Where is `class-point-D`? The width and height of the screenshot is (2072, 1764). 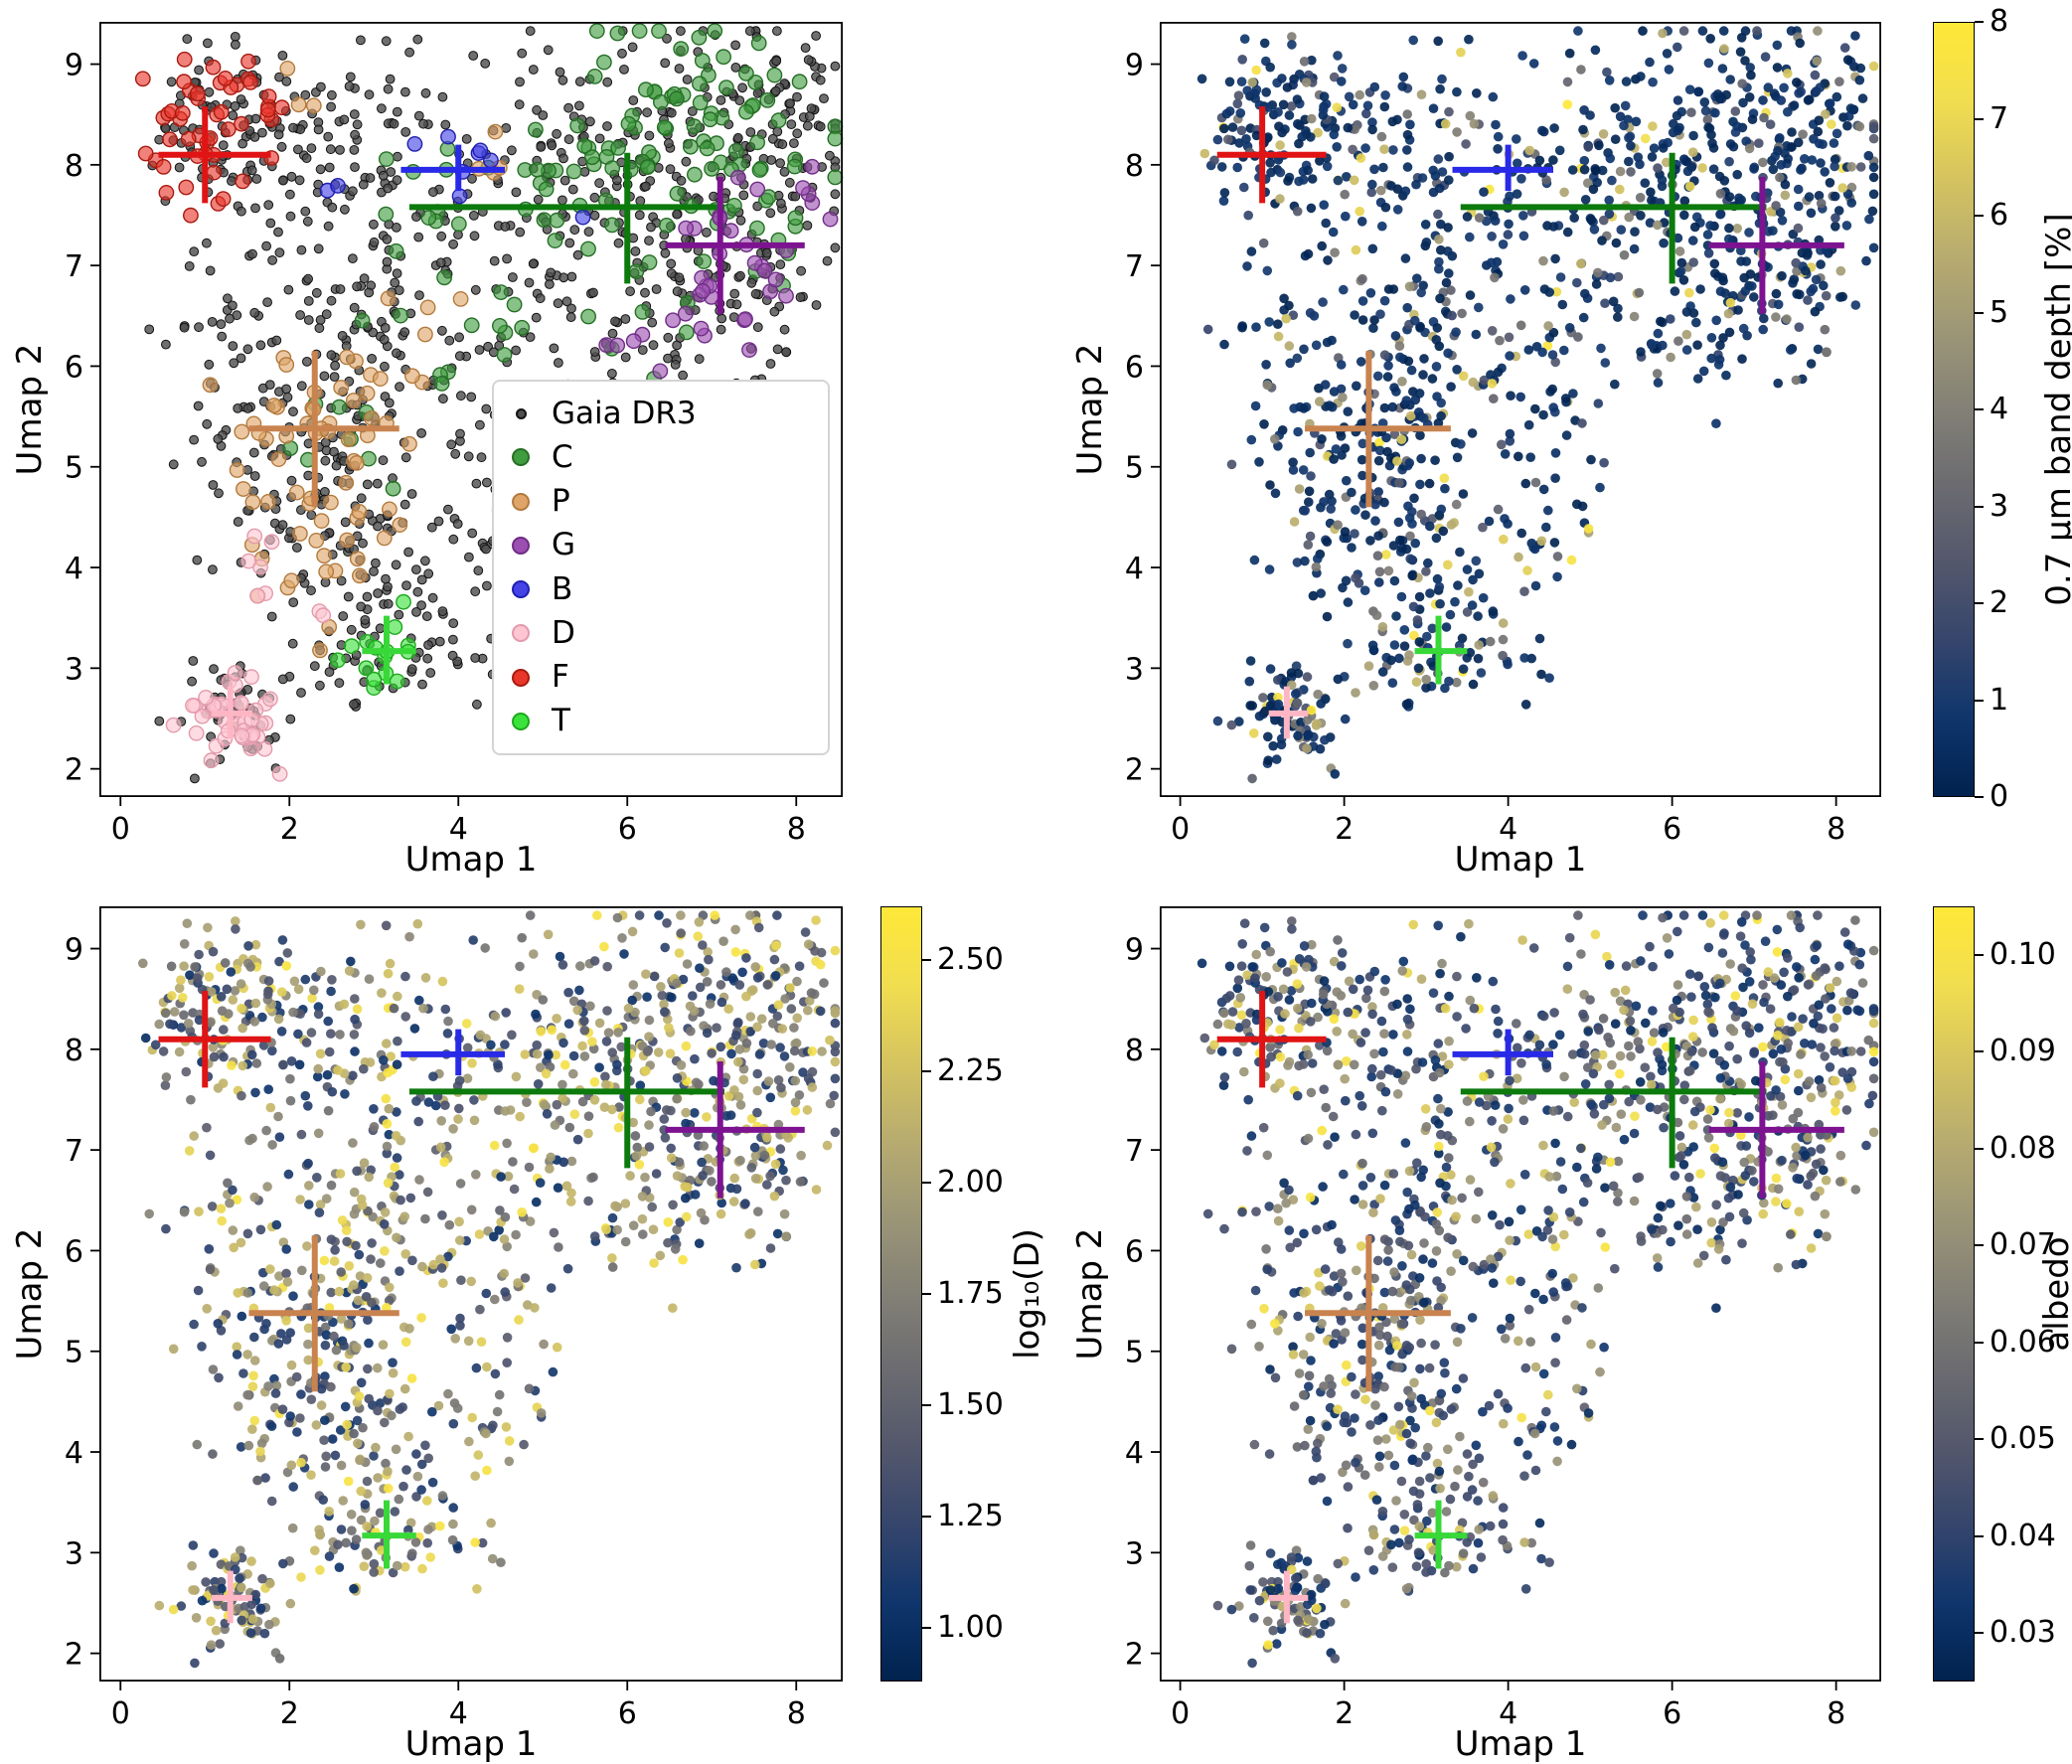 class-point-D is located at coordinates (248, 560).